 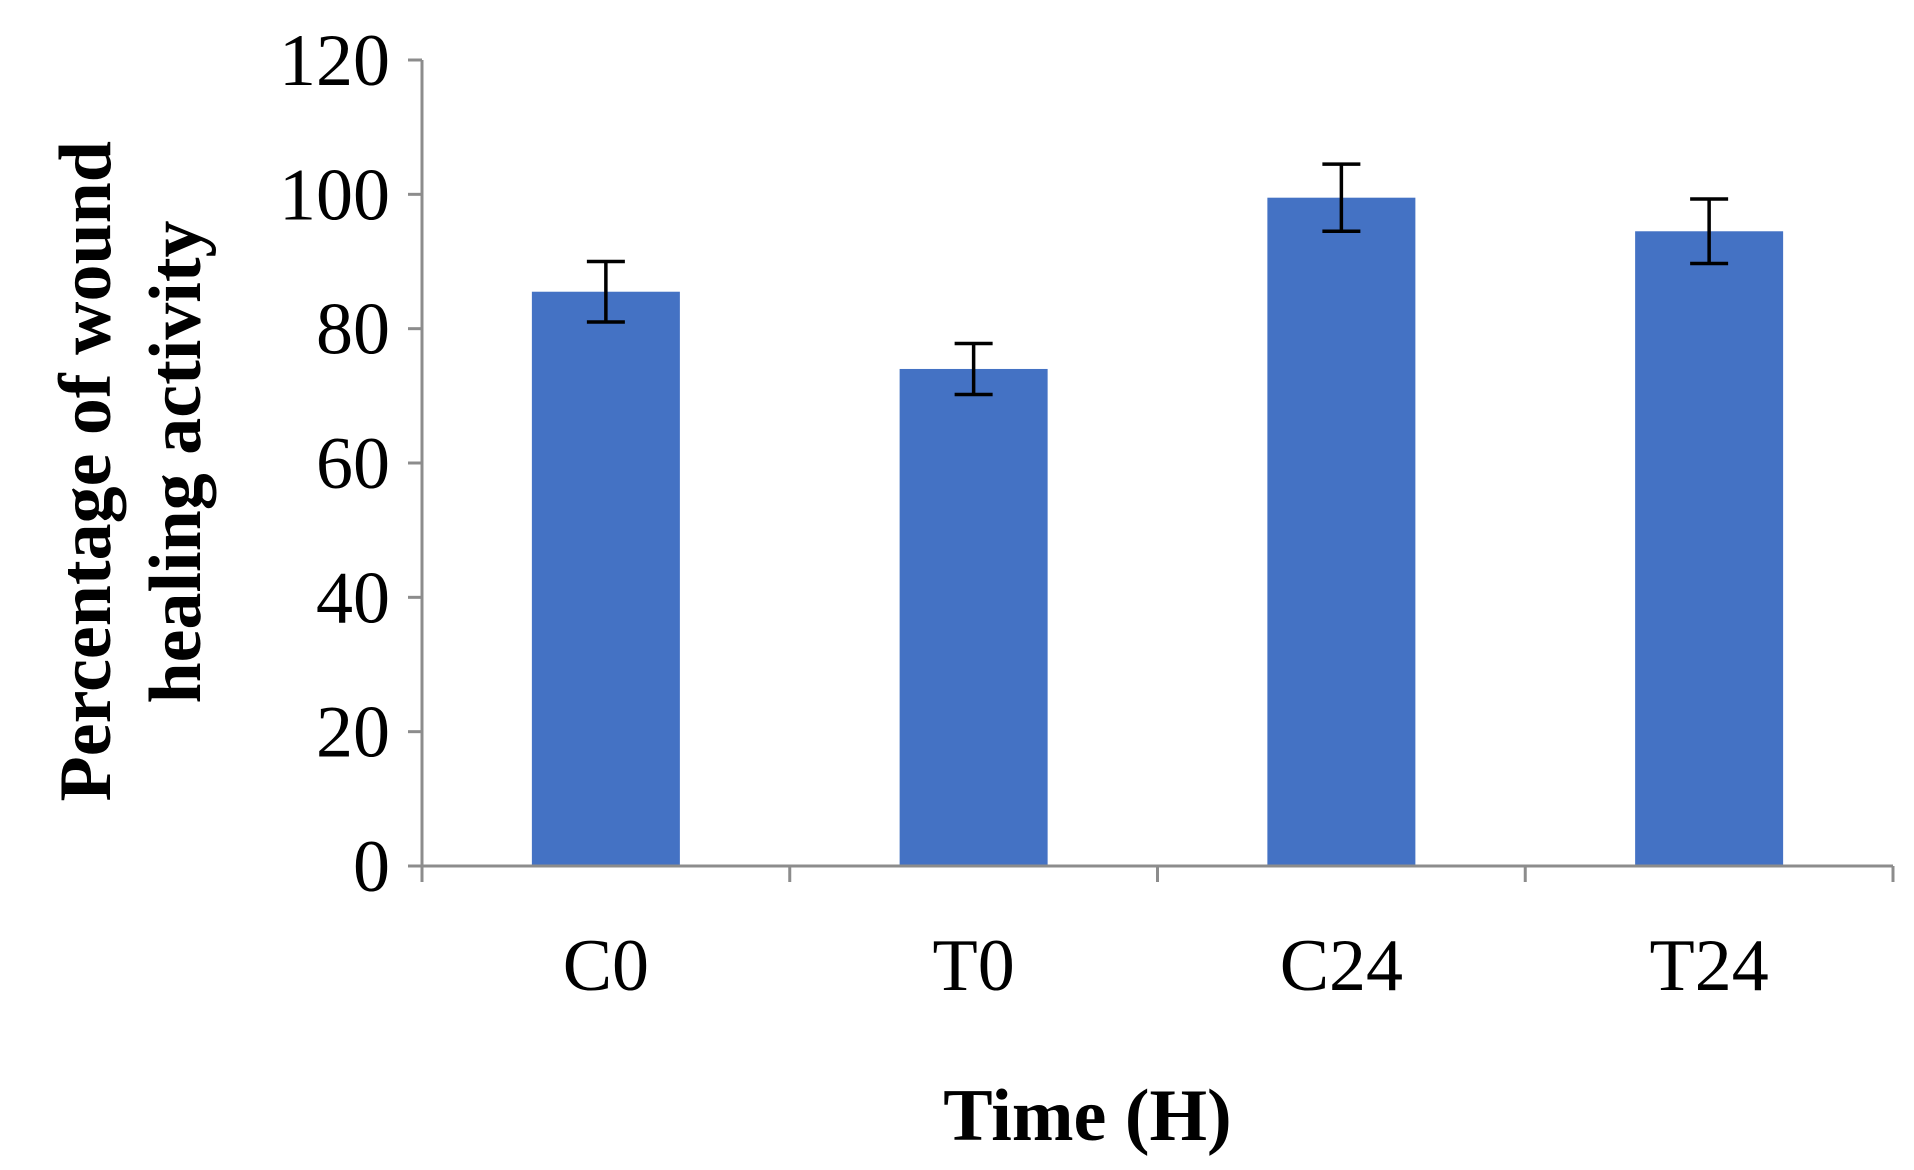 I want to click on bar-c0, so click(x=605, y=579).